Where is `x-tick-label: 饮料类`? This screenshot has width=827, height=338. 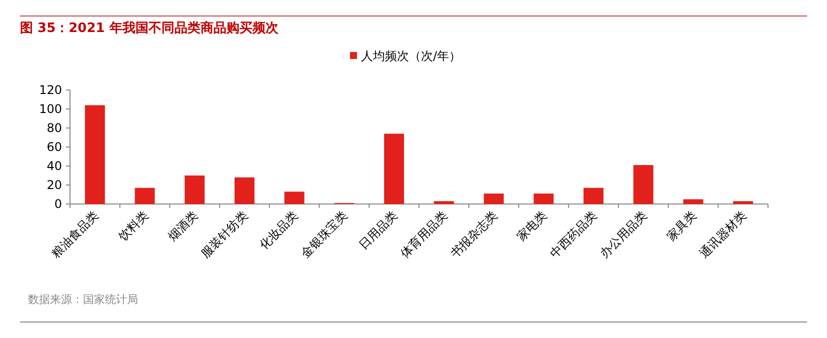 x-tick-label: 饮料类 is located at coordinates (132, 226).